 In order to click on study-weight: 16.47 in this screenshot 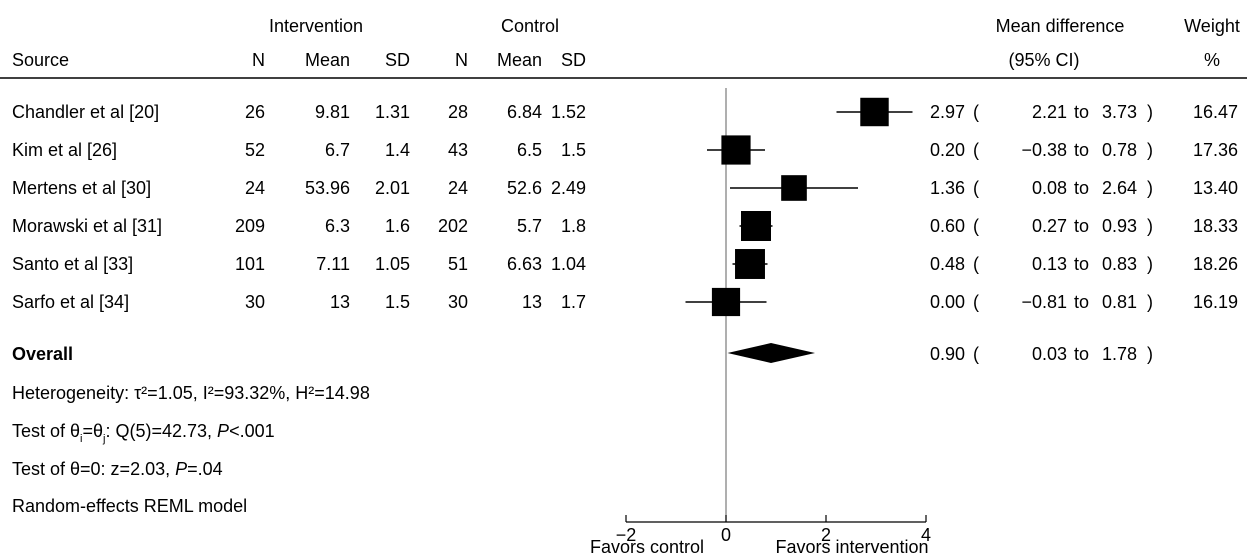, I will do `click(1215, 112)`.